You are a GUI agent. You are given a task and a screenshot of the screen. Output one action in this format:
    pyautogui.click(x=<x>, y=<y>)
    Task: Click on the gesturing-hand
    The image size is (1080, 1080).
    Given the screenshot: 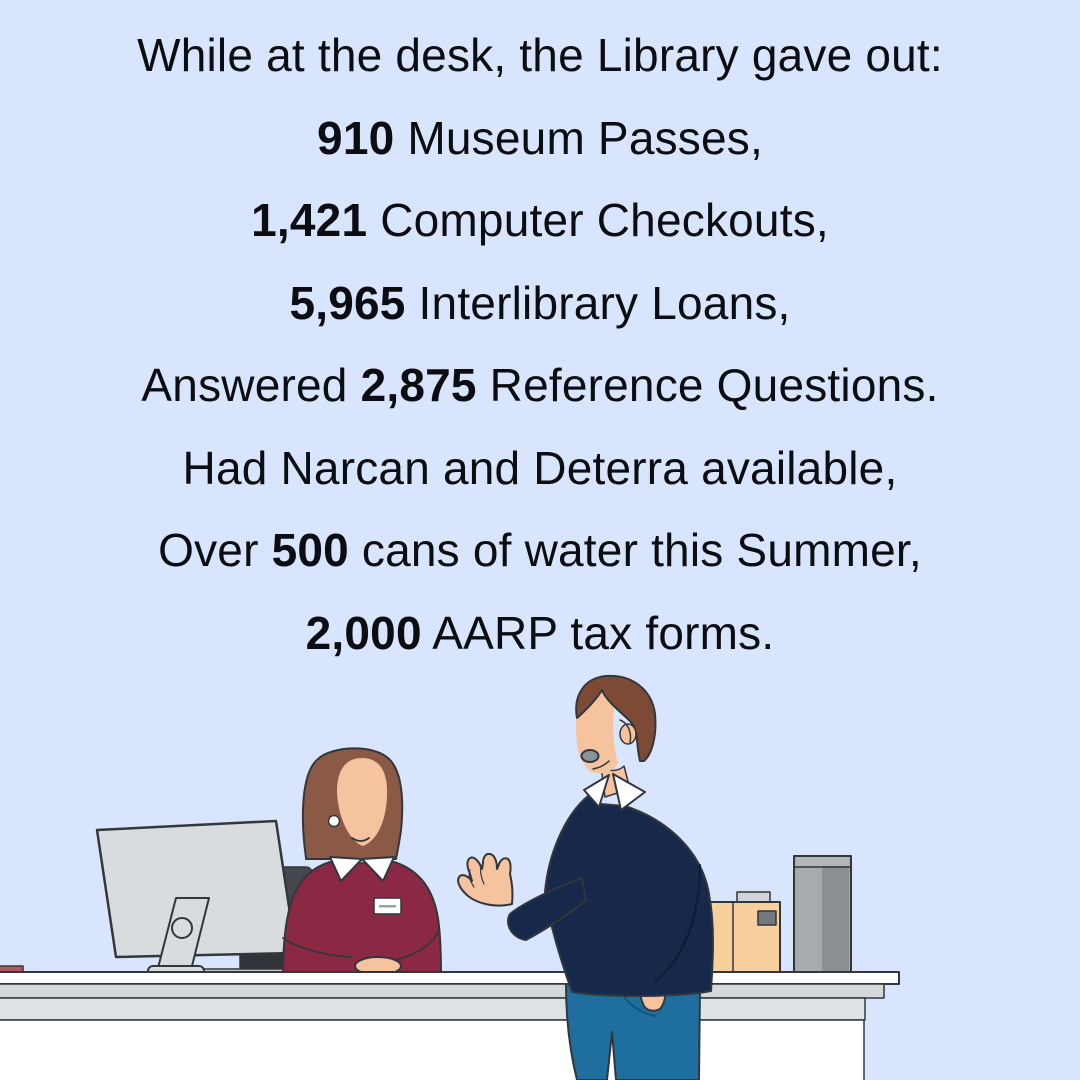 What is the action you would take?
    pyautogui.click(x=485, y=879)
    